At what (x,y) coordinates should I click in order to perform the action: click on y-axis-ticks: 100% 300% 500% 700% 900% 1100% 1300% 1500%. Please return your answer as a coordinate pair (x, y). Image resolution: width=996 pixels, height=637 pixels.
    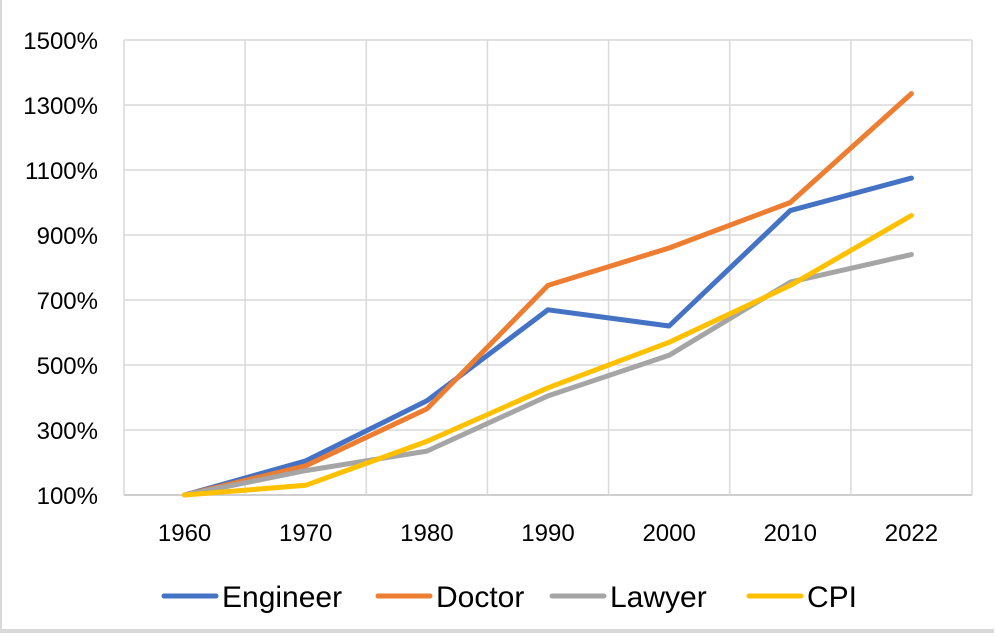
    Looking at the image, I should click on (60, 269).